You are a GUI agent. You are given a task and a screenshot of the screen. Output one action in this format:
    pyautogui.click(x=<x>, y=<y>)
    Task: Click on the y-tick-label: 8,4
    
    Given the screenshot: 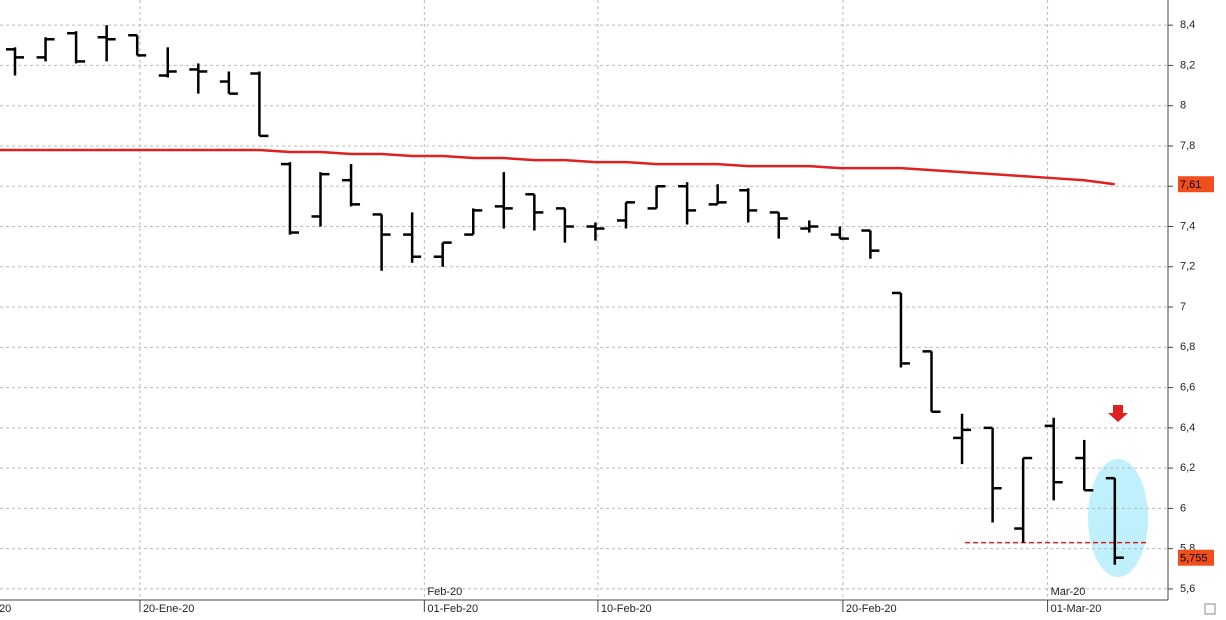 What is the action you would take?
    pyautogui.click(x=1187, y=25)
    